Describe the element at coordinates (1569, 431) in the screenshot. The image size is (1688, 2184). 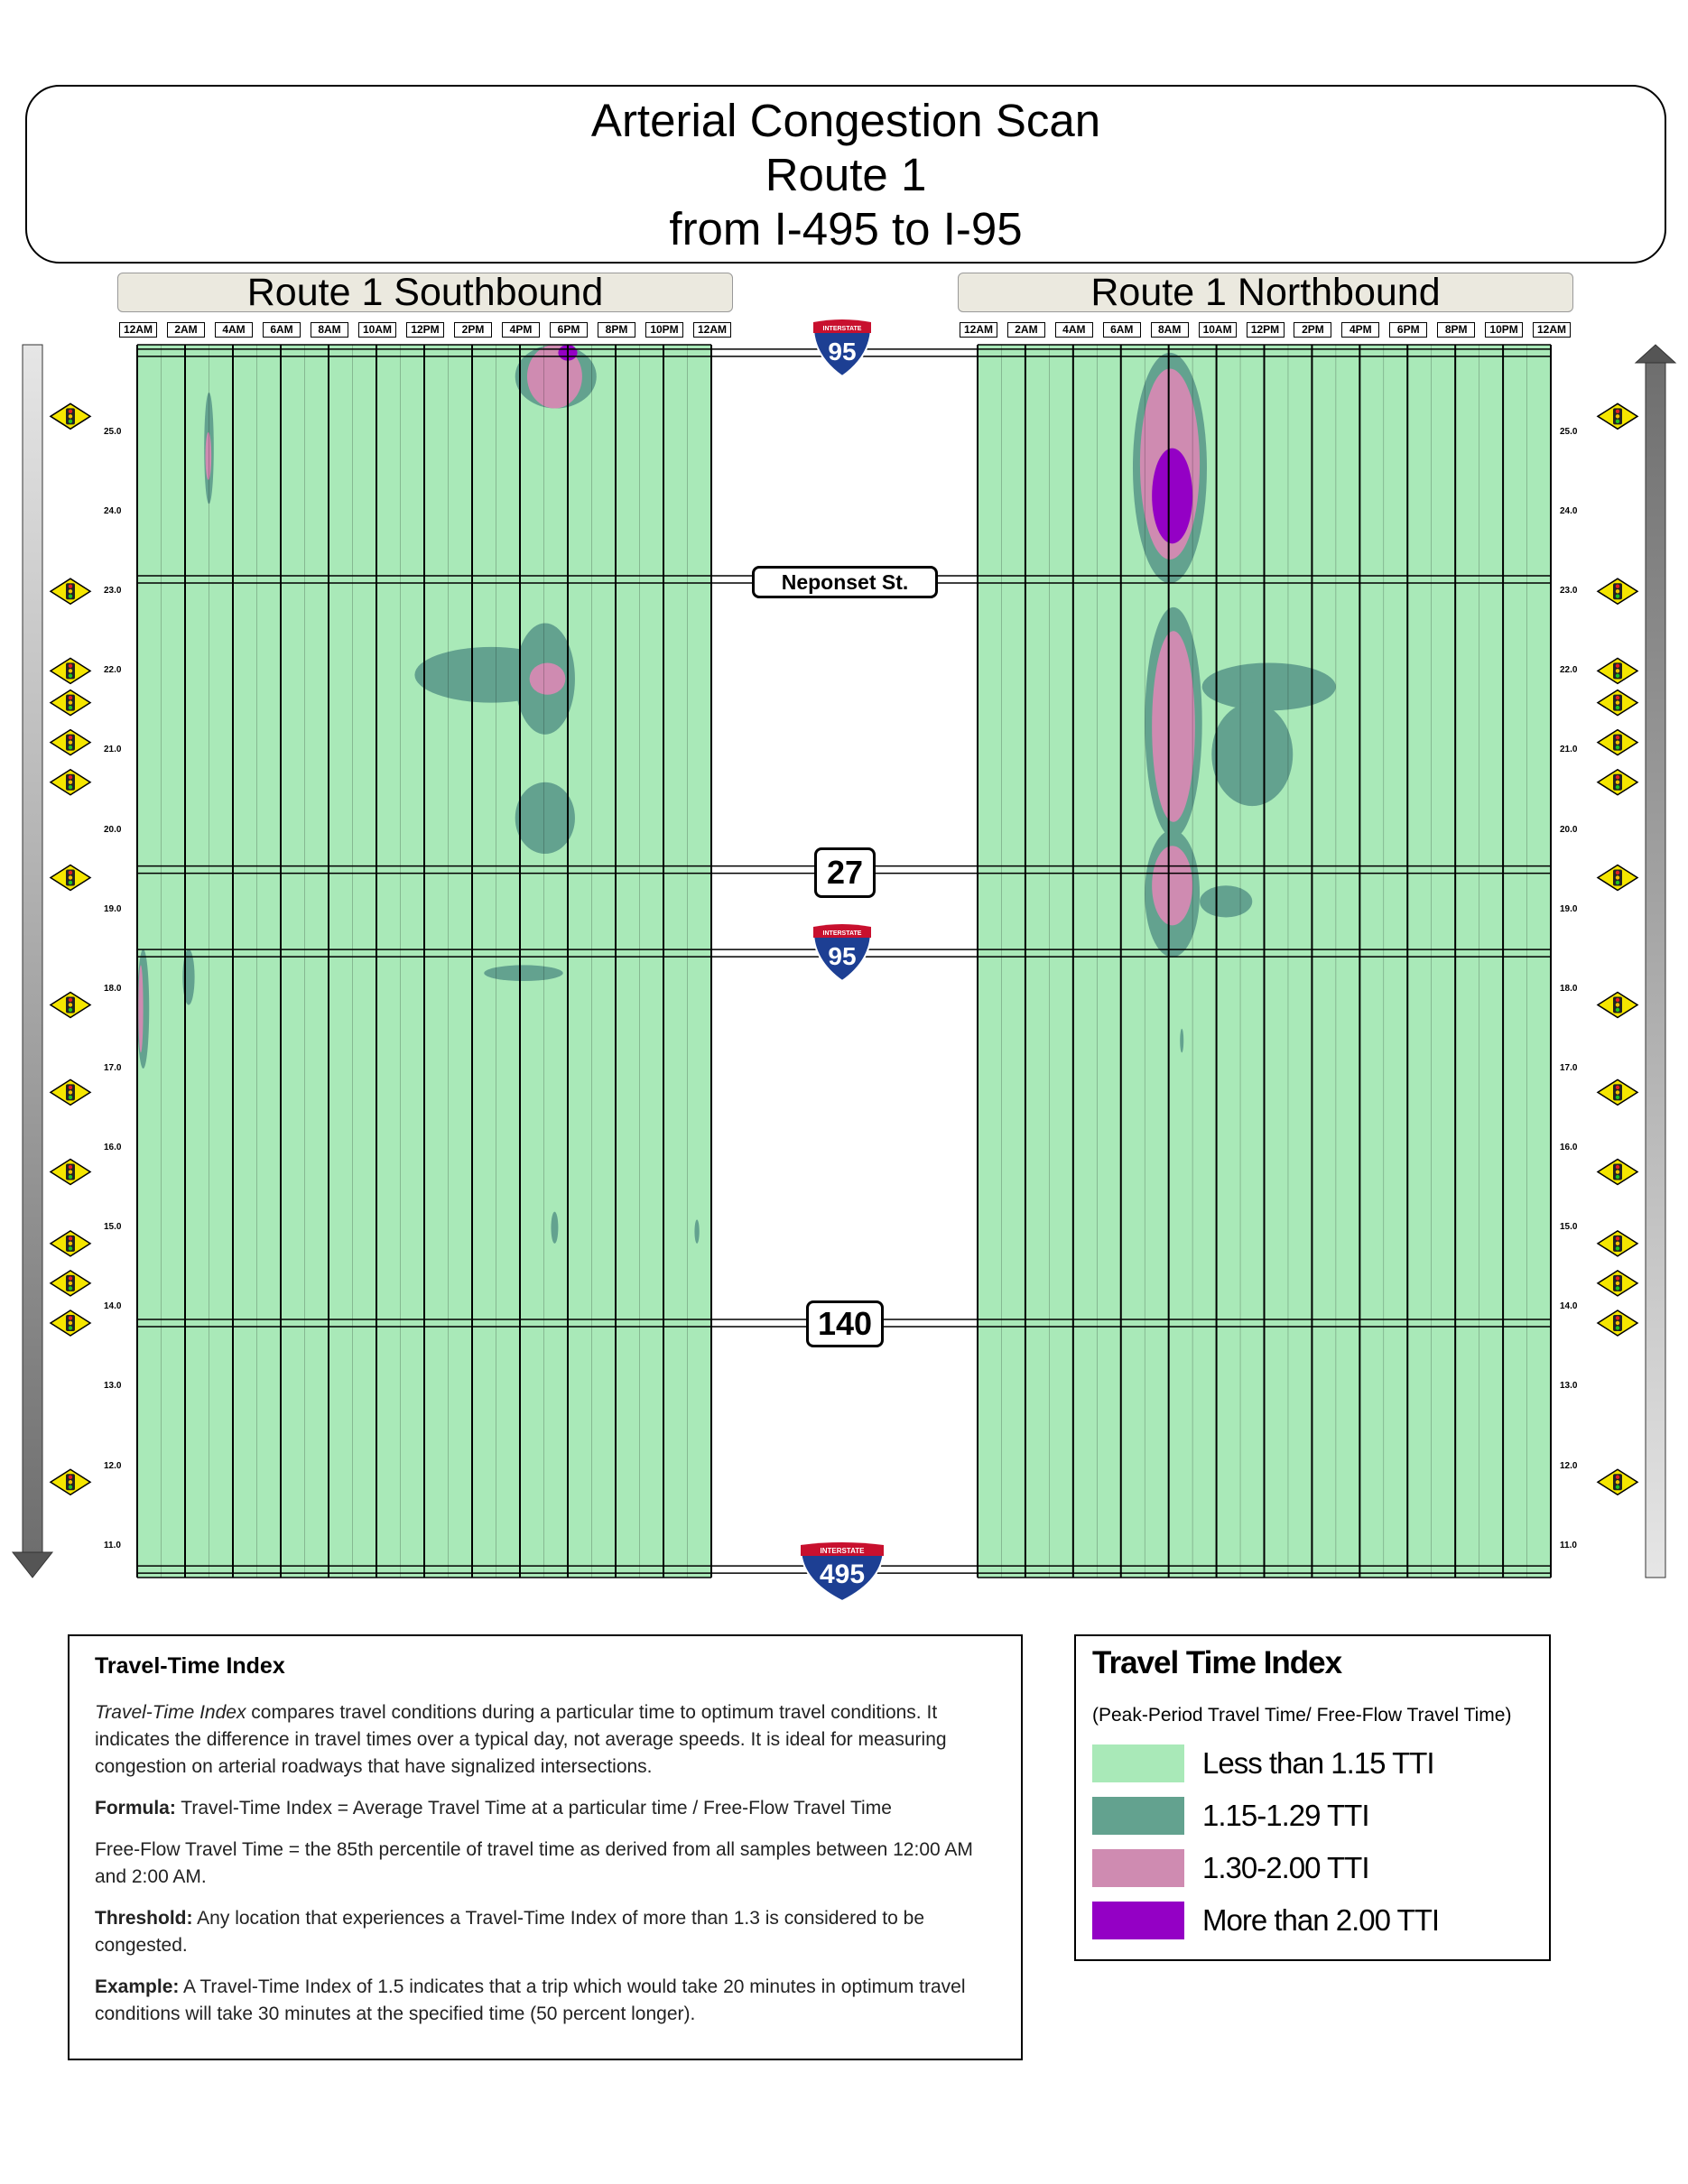
I see `milepost-label: 25.0` at that location.